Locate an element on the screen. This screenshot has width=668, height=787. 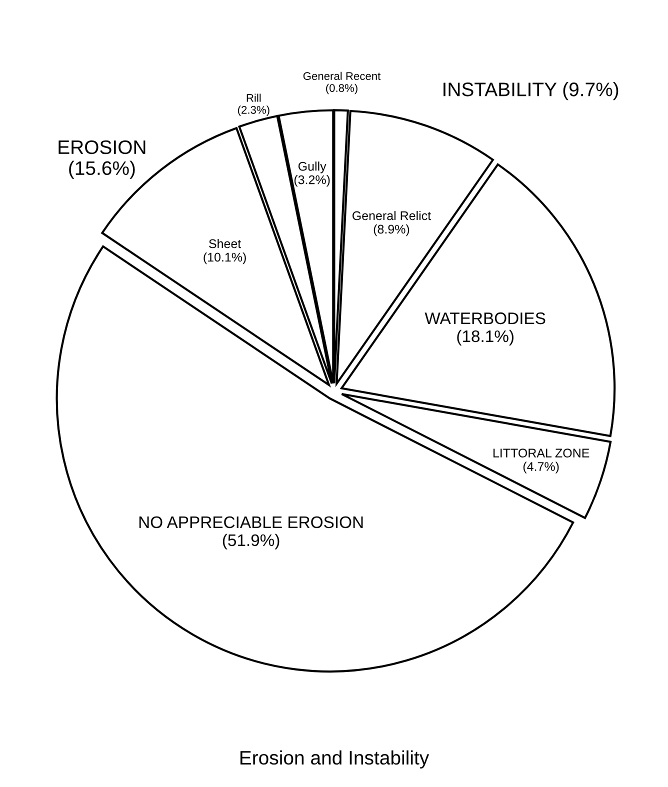
slice-label: Rill is located at coordinates (253, 98).